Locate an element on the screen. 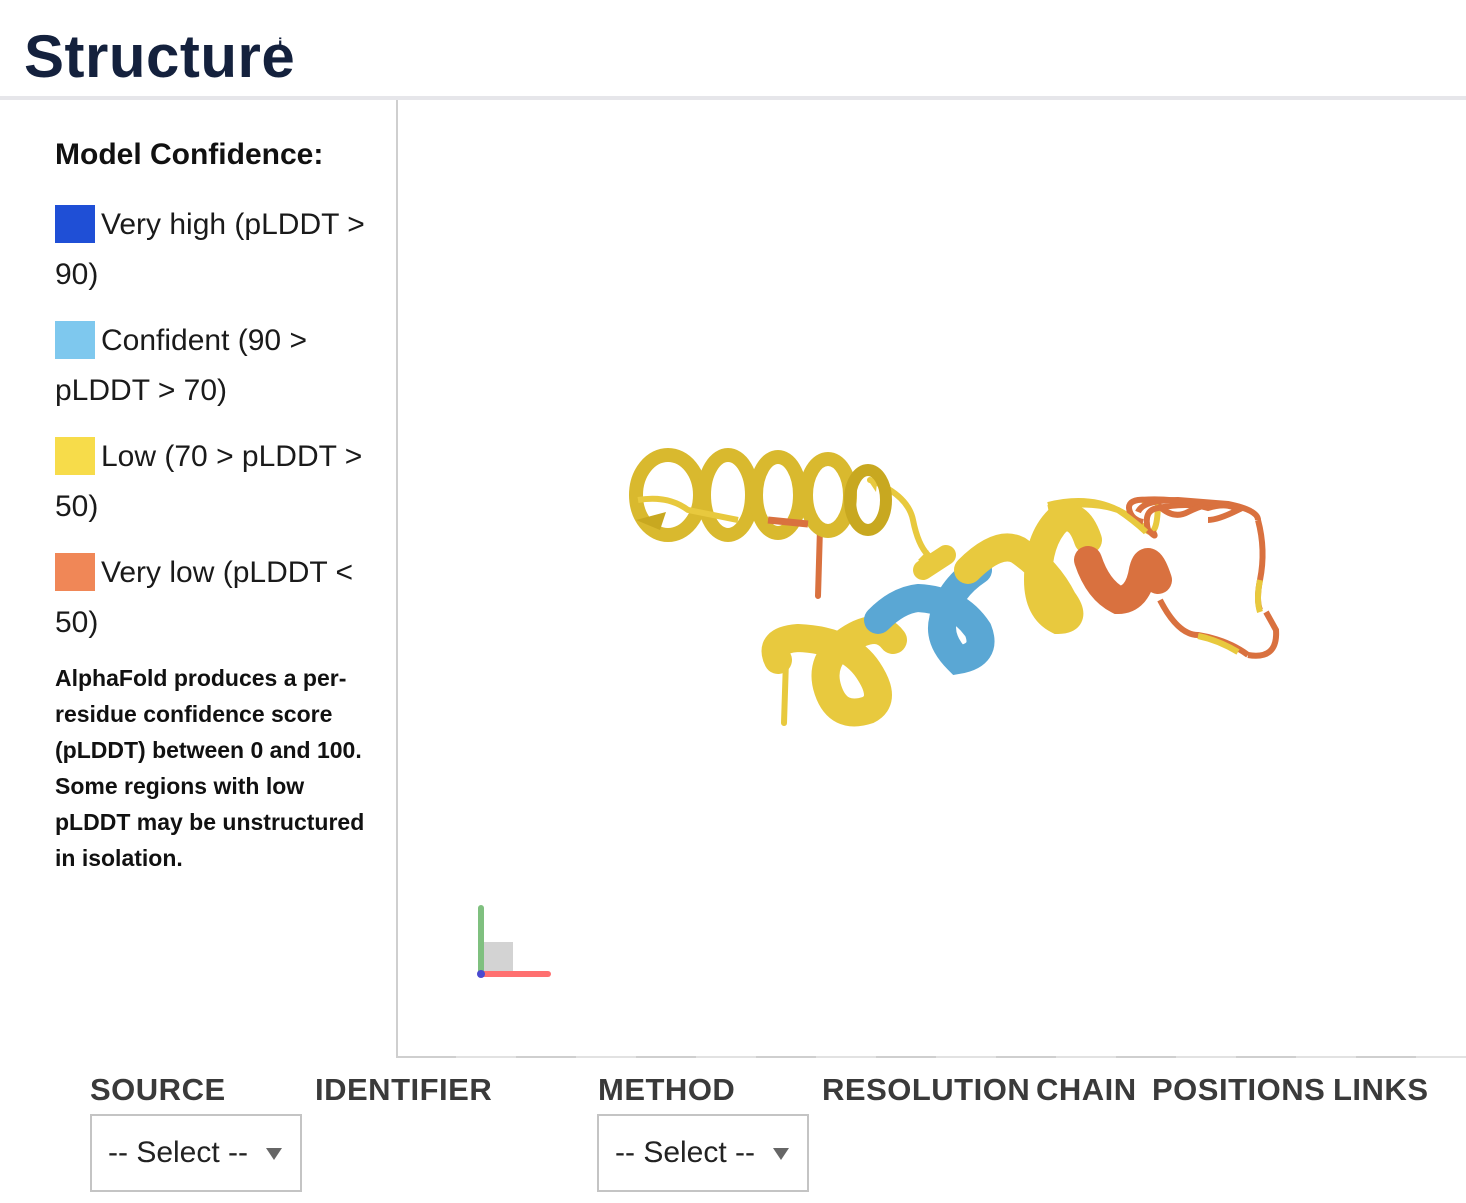  axis-gizmo is located at coordinates (514, 941).